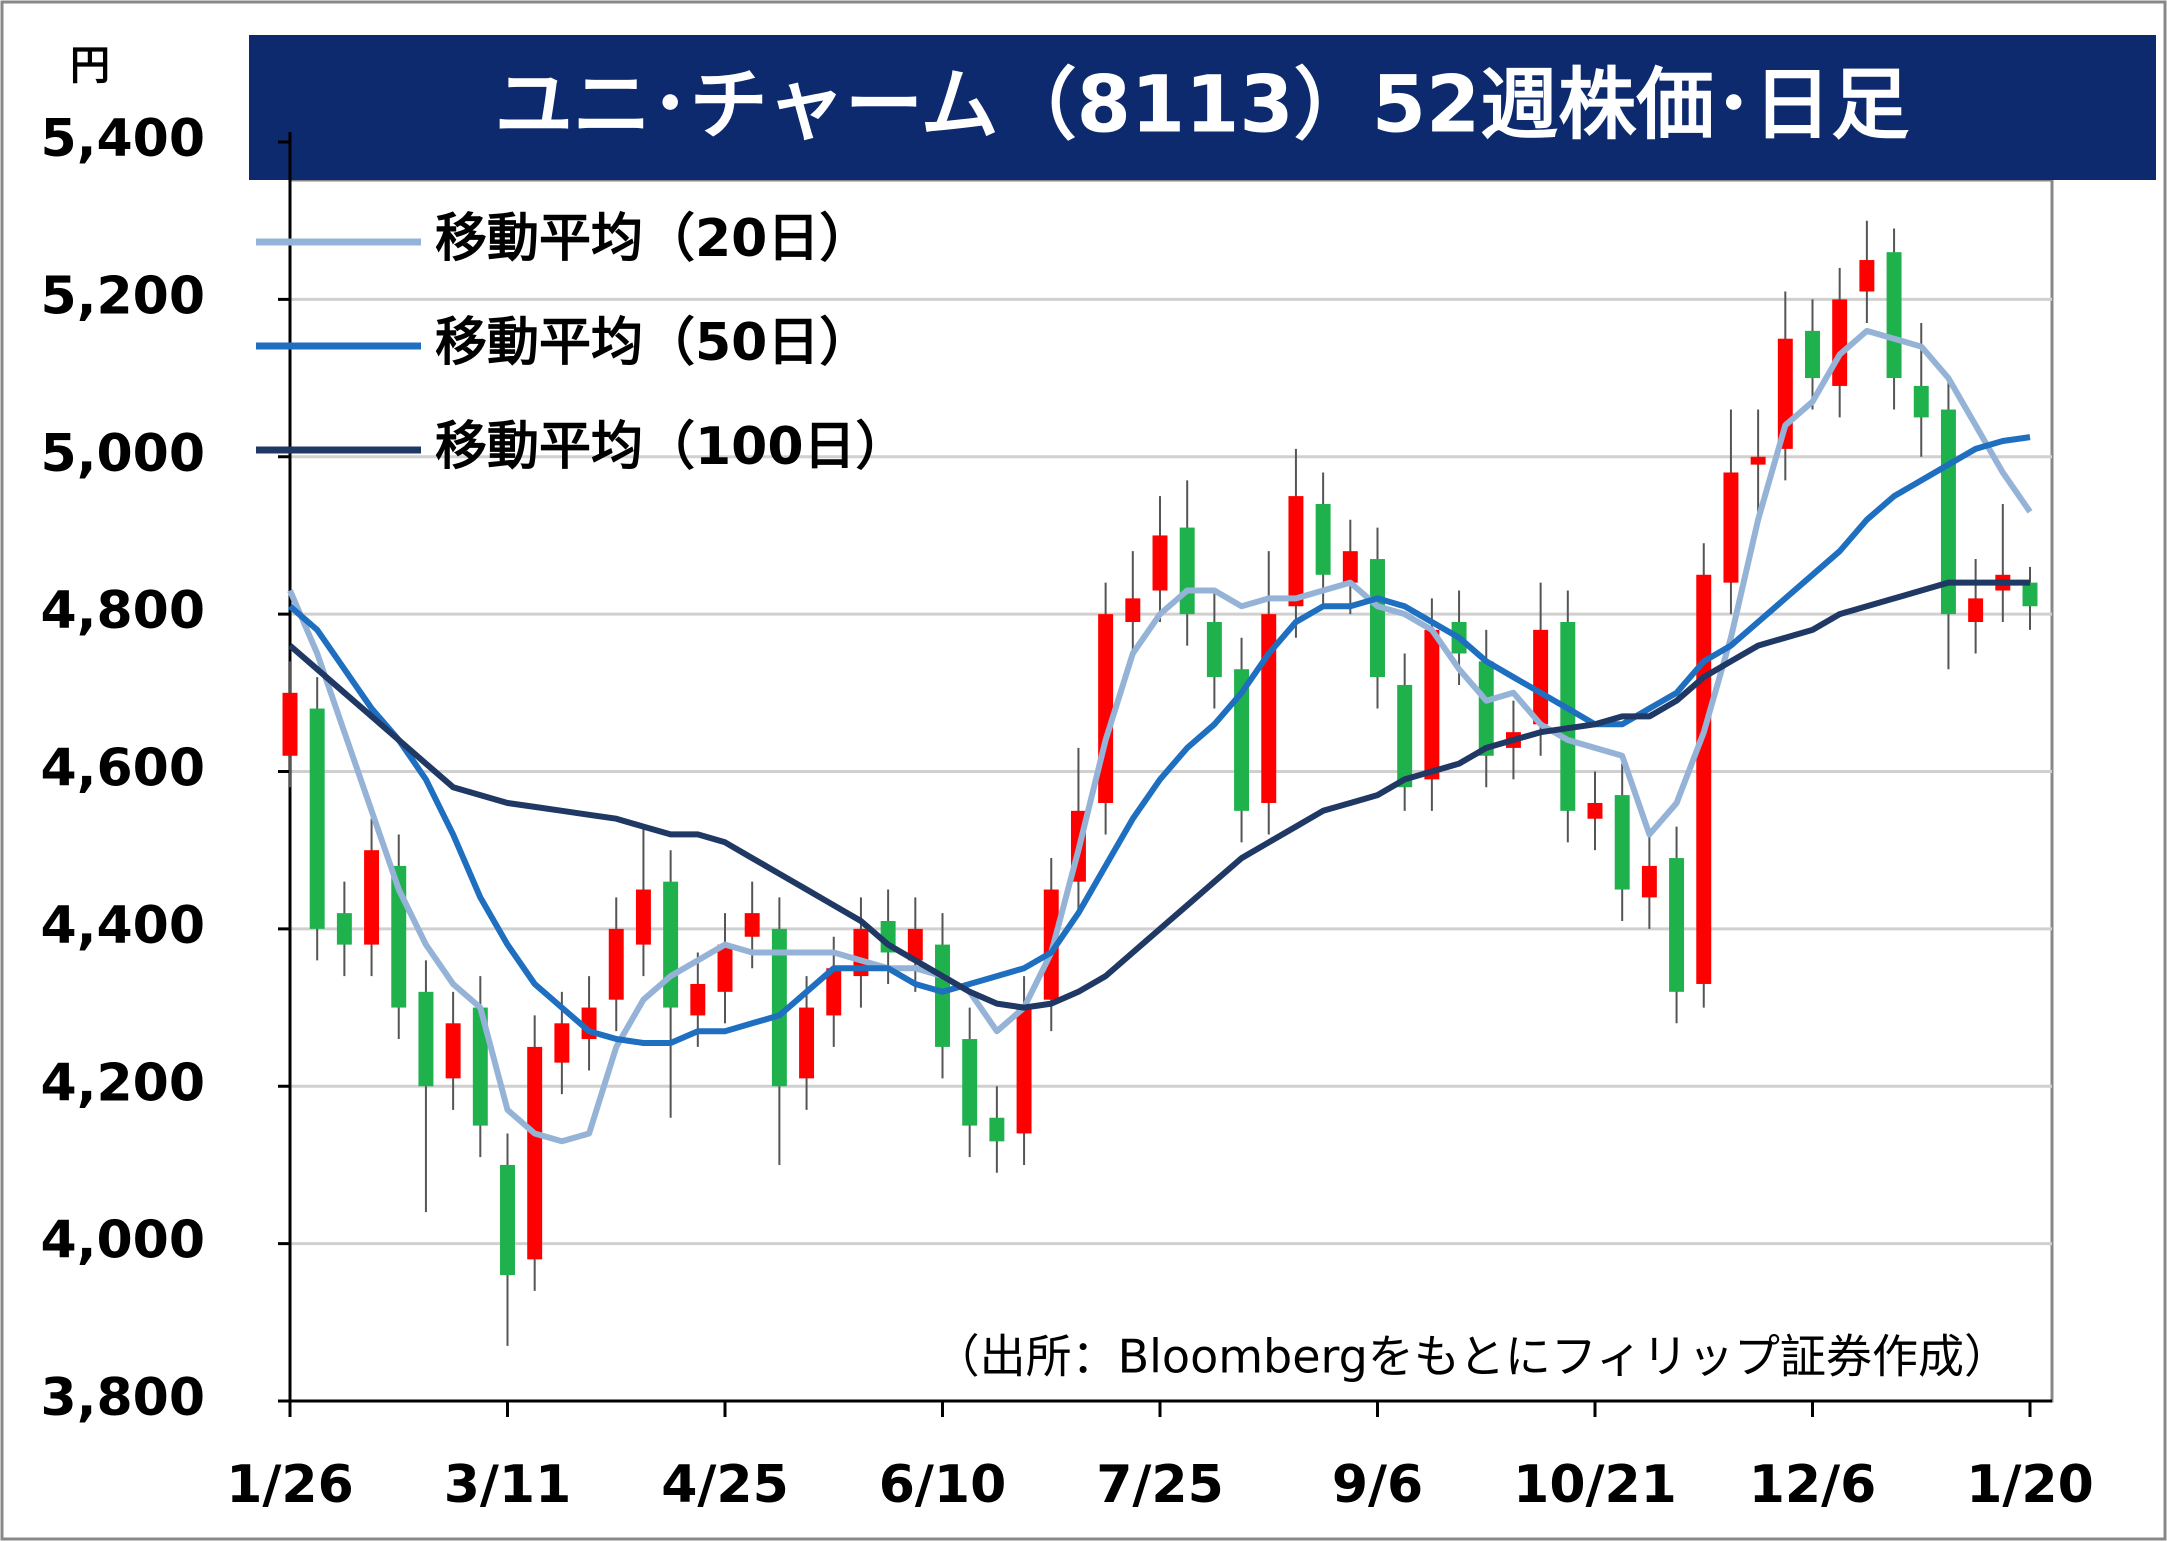 Image resolution: width=2167 pixels, height=1541 pixels. Describe the element at coordinates (1377, 1485) in the screenshot. I see `x-tick-label: 9/6` at that location.